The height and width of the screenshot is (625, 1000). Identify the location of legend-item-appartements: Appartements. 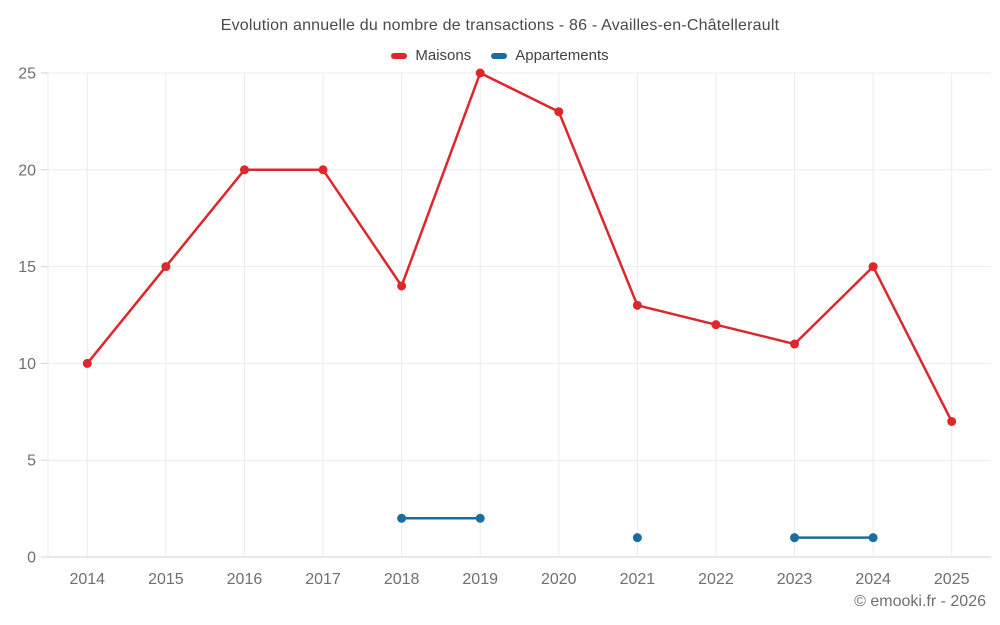
(550, 55).